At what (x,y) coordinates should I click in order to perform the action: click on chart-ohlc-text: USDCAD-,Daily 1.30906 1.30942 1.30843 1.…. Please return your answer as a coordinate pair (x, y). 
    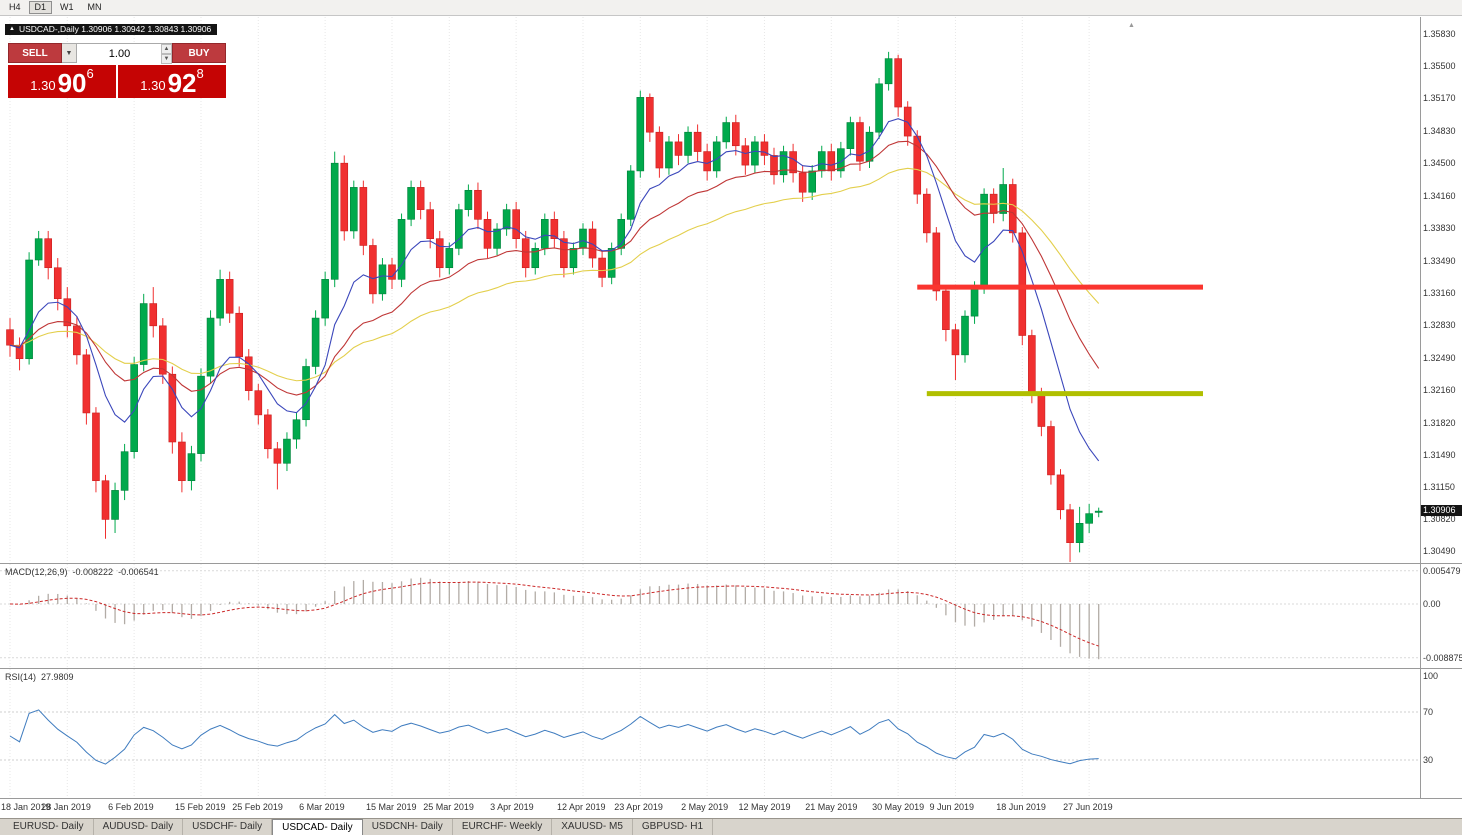
    Looking at the image, I should click on (115, 29).